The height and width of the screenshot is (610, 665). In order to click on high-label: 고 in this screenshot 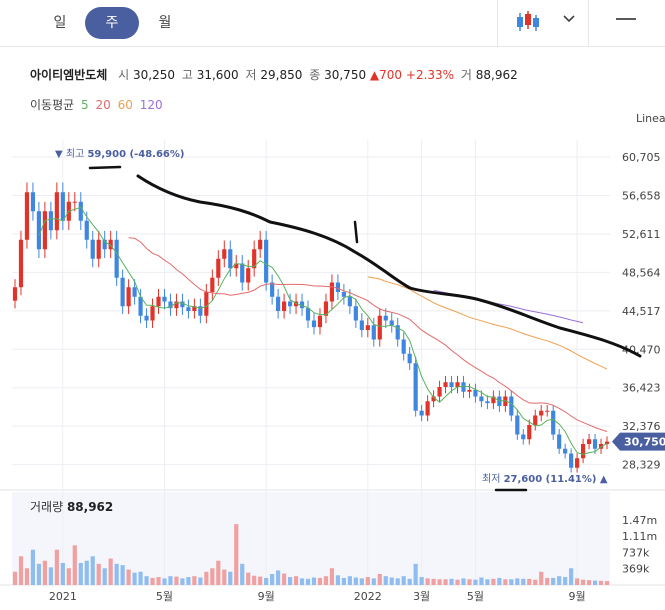, I will do `click(187, 75)`.